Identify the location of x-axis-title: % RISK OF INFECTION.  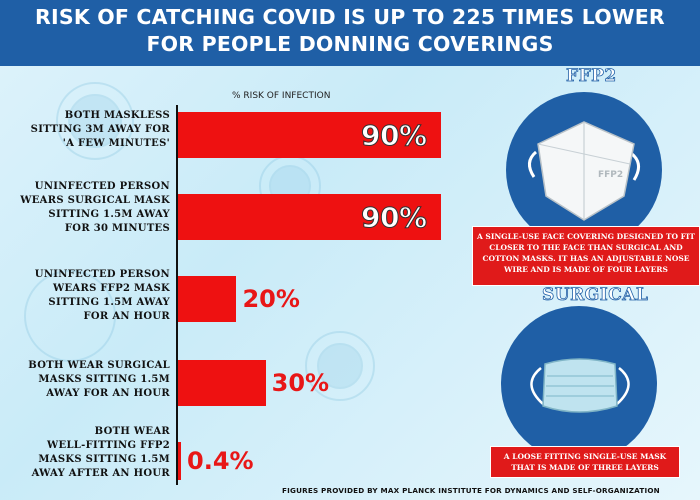
(281, 96).